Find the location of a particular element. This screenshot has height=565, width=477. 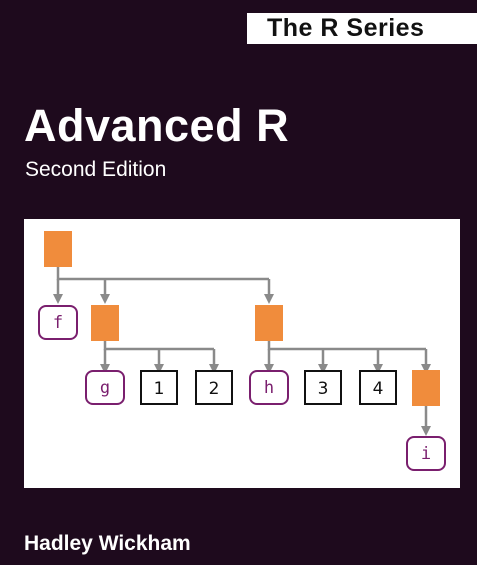

function-node-h: h is located at coordinates (269, 387).